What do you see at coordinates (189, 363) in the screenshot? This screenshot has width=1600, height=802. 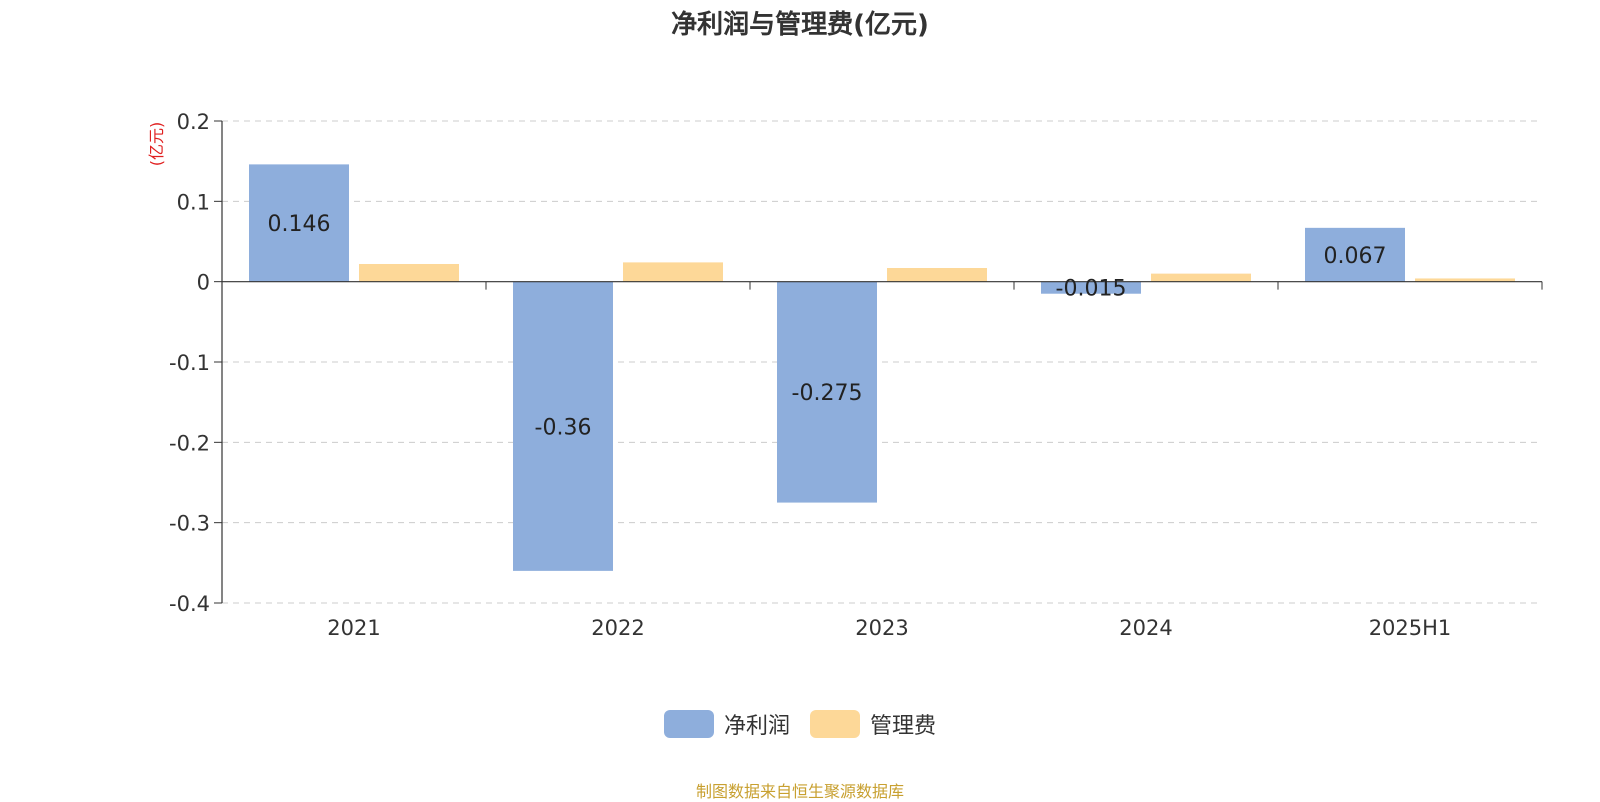 I see `y-tick-label: -0.1` at bounding box center [189, 363].